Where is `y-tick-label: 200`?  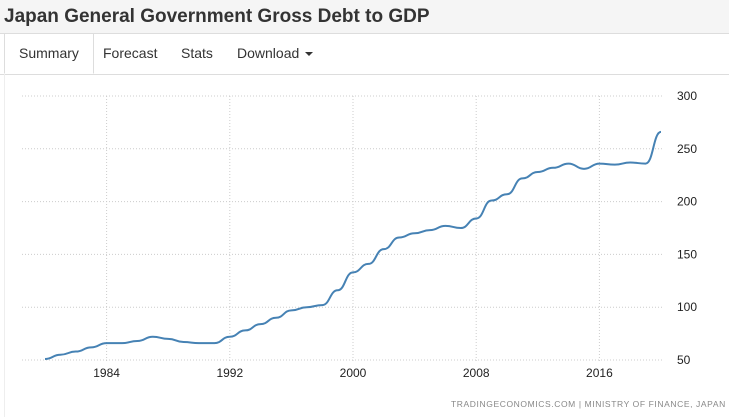
y-tick-label: 200 is located at coordinates (687, 202).